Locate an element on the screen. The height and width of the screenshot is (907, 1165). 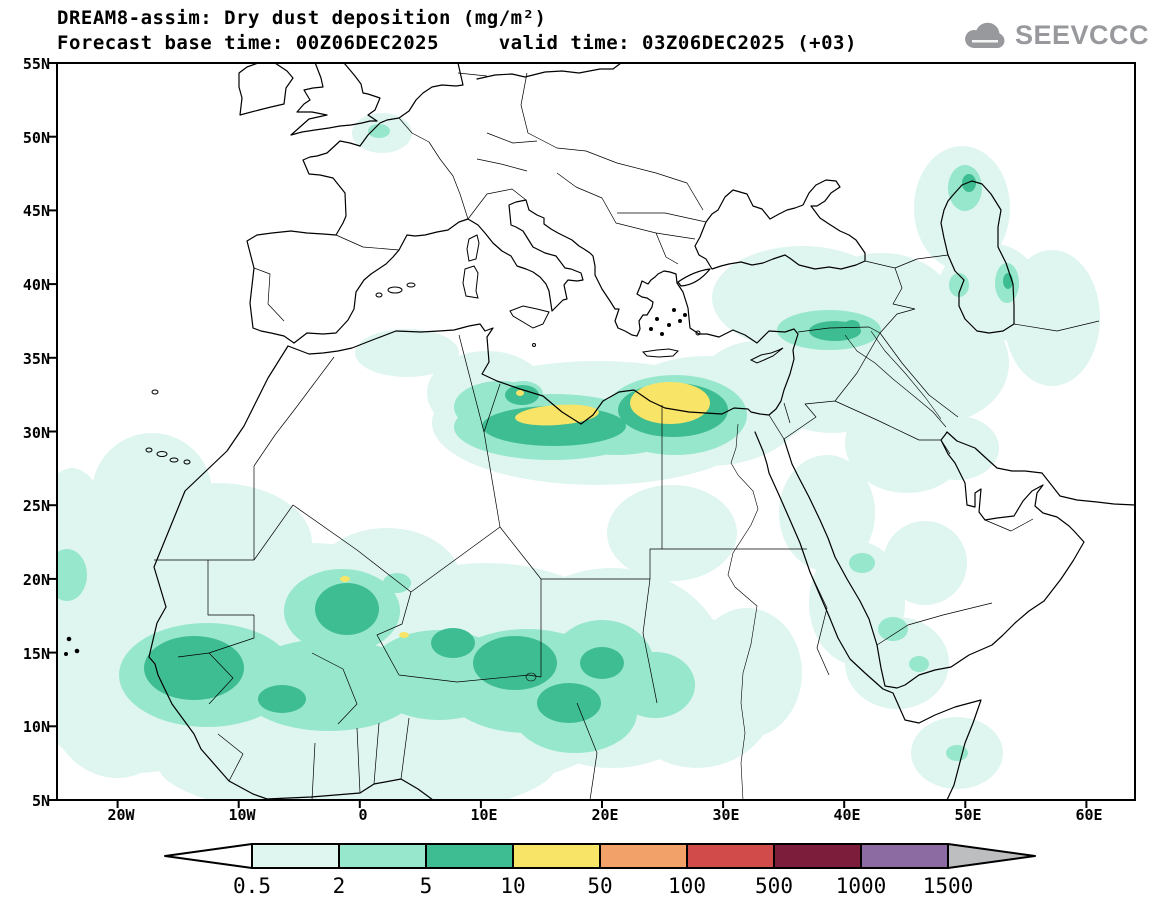
colorbar-label-1000: 1000 is located at coordinates (861, 886).